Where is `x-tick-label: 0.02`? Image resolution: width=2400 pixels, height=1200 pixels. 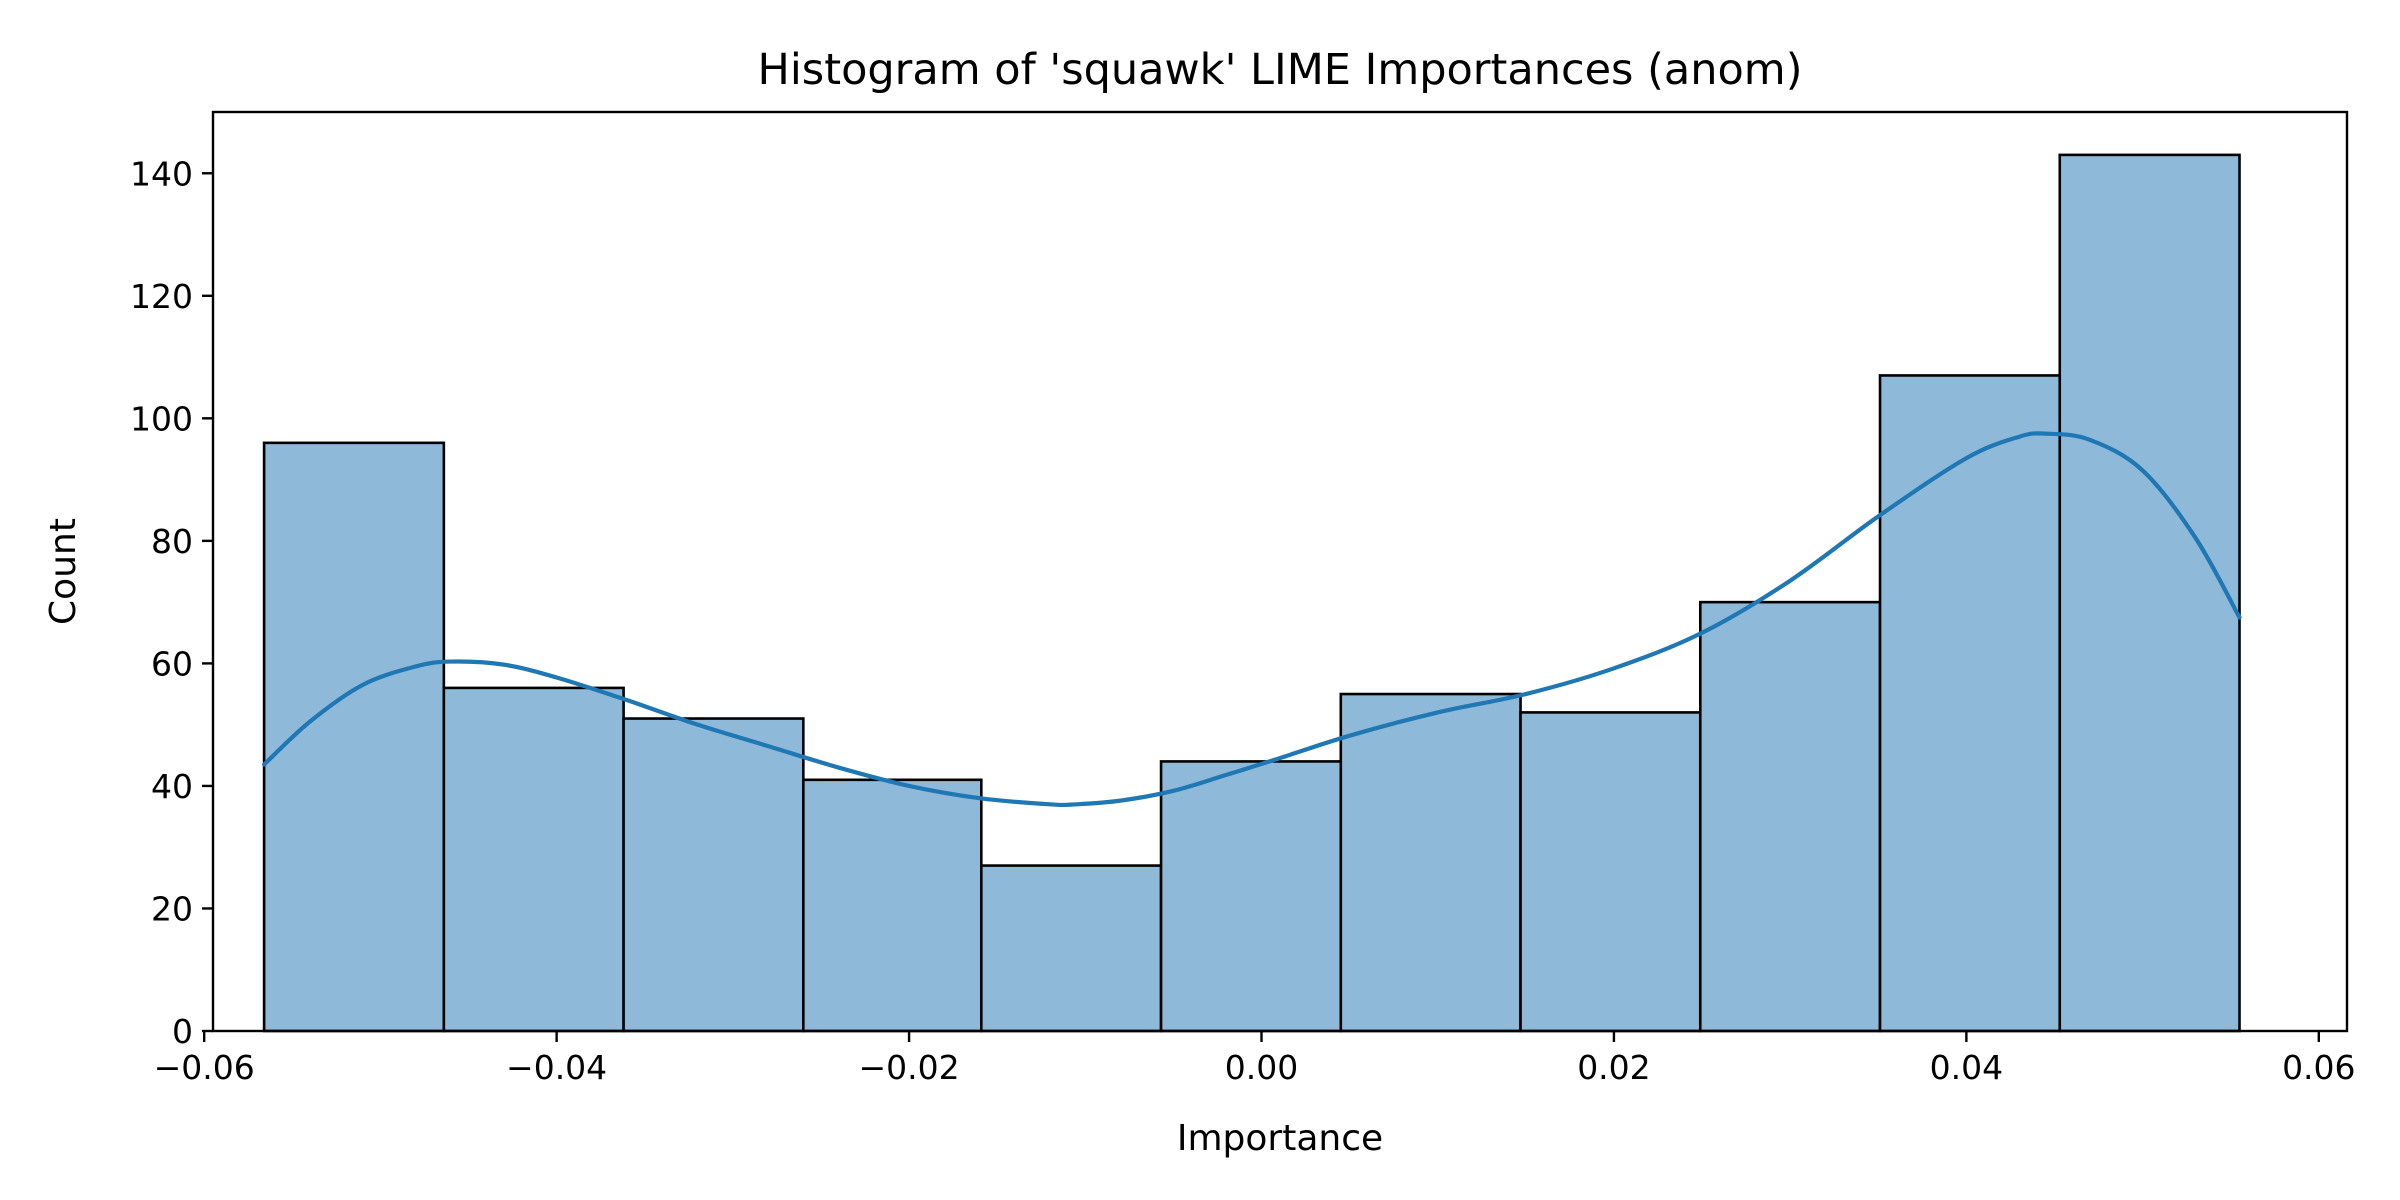 x-tick-label: 0.02 is located at coordinates (1613, 1067).